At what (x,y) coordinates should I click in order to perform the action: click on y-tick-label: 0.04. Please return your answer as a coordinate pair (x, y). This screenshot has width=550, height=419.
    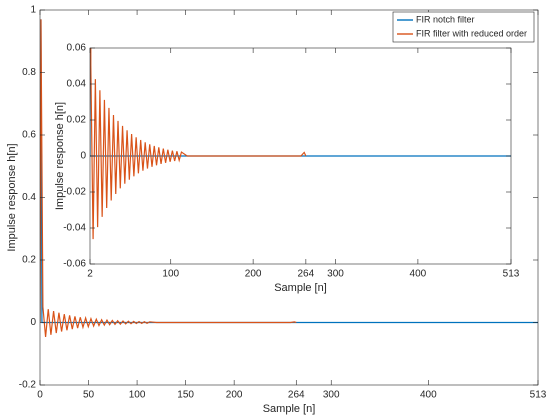
    Looking at the image, I should click on (77, 84).